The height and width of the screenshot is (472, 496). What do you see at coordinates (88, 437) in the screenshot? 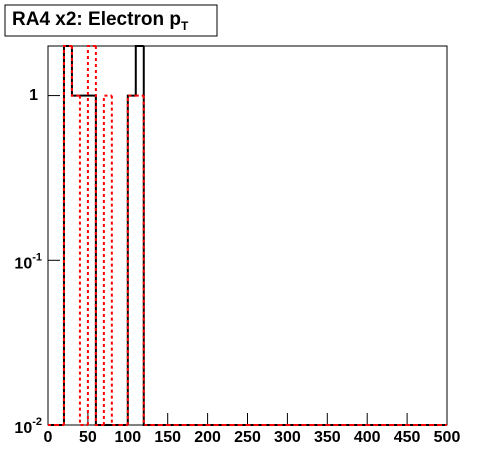
I see `x-tick-label: 50` at bounding box center [88, 437].